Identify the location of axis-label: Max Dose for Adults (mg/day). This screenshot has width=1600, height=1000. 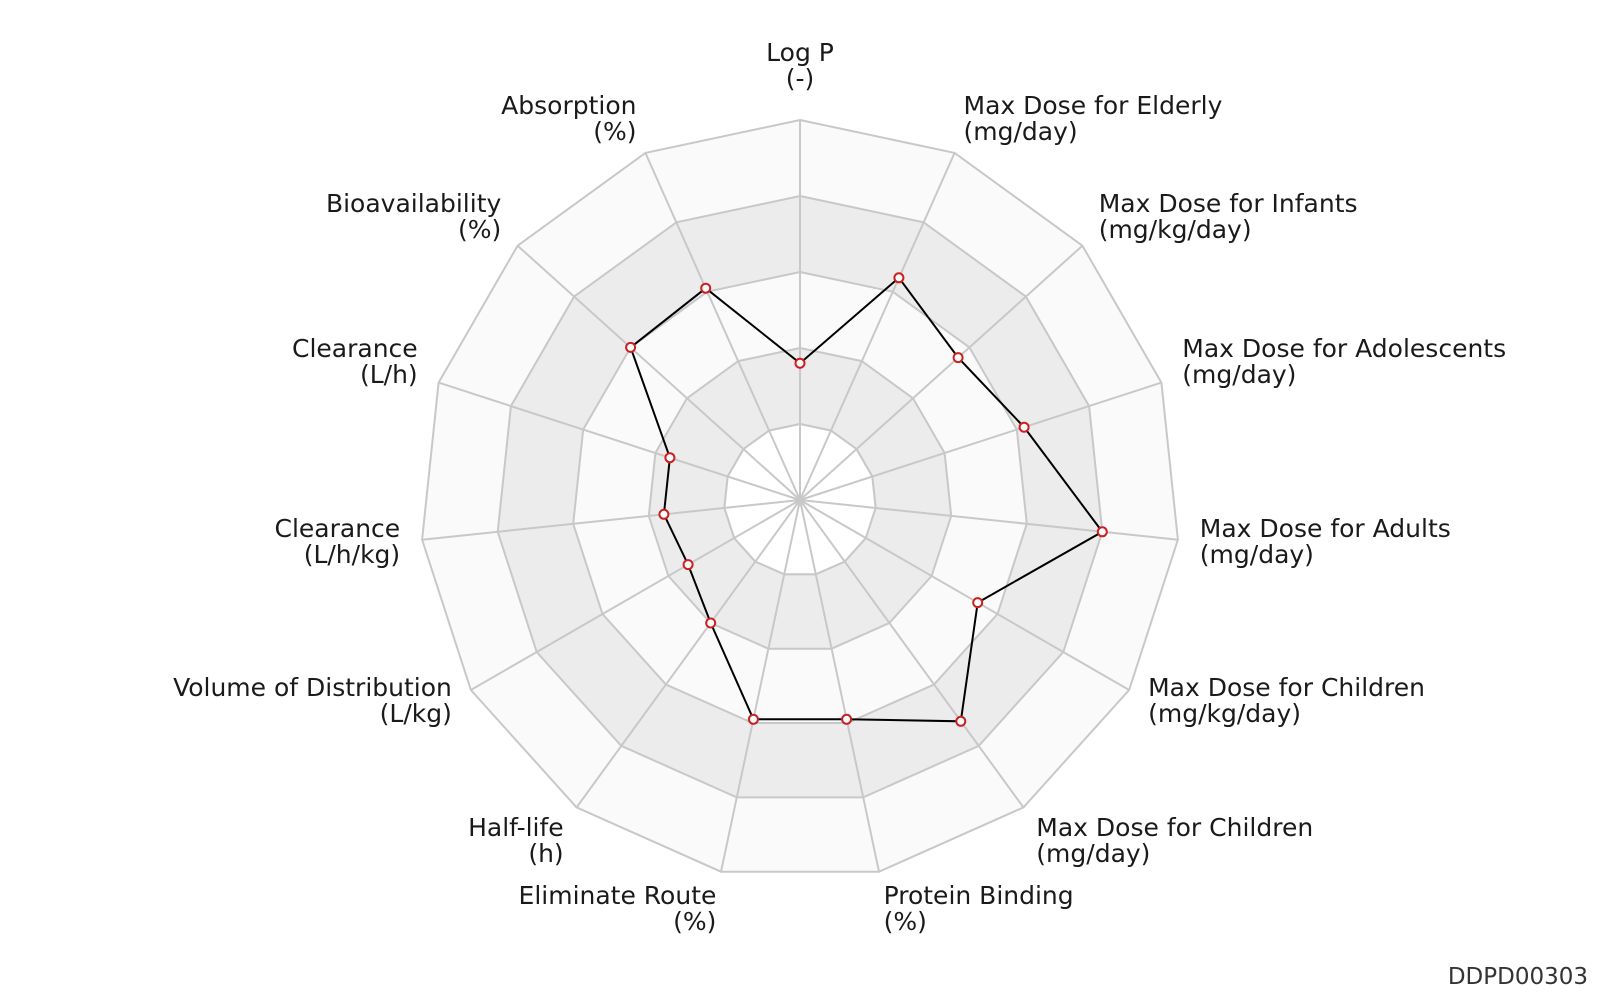
(1325, 542).